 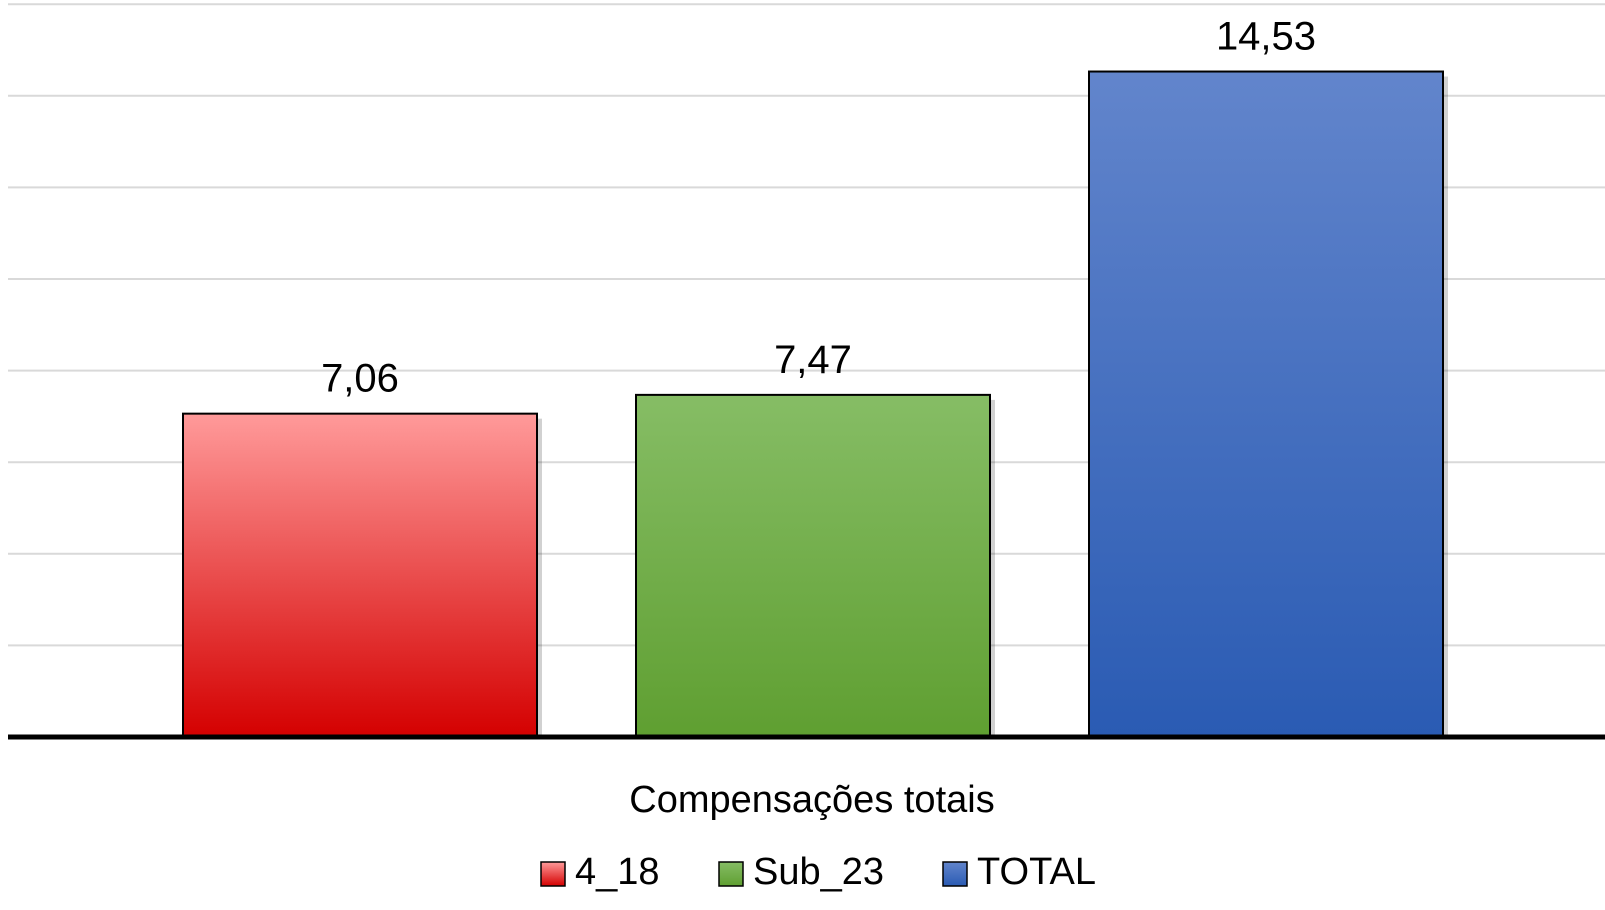 I want to click on data-label-4-18: 7,06, so click(x=360, y=379).